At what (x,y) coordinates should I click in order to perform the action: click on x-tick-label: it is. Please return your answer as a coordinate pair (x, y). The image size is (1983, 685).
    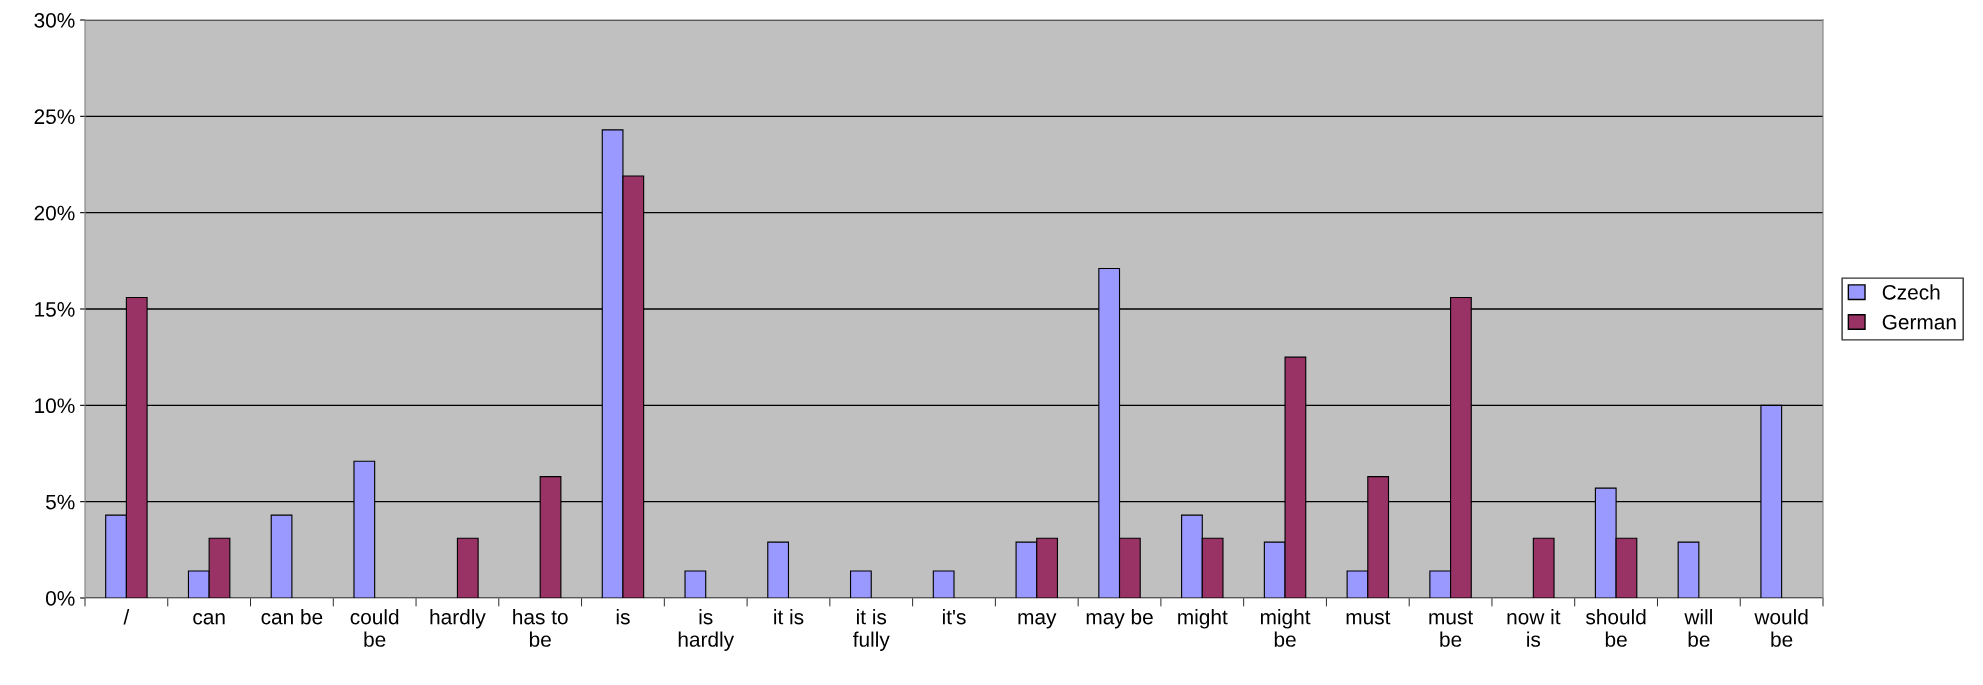
    Looking at the image, I should click on (789, 617).